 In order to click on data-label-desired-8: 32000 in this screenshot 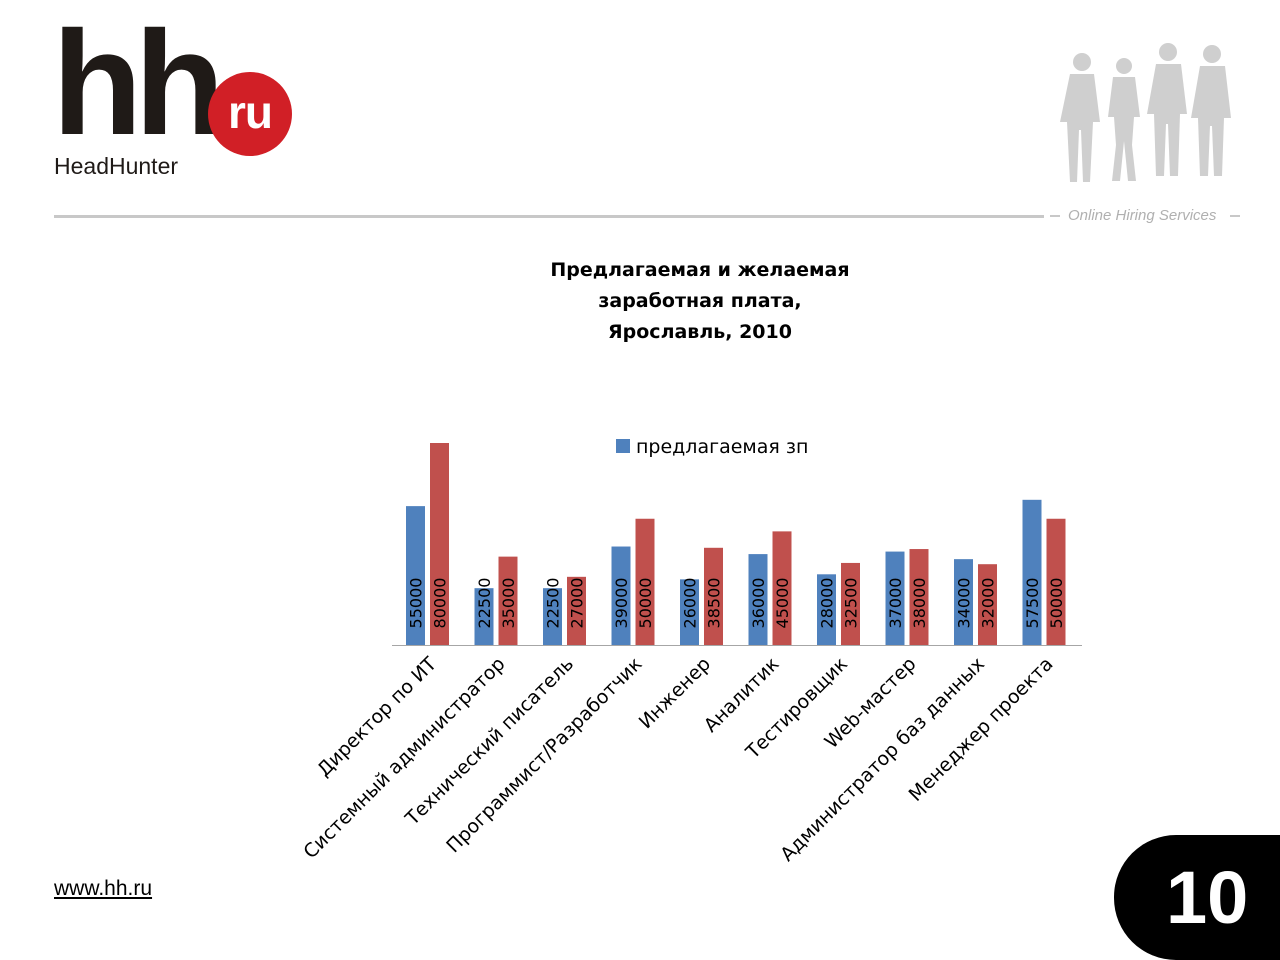, I will do `click(988, 603)`.